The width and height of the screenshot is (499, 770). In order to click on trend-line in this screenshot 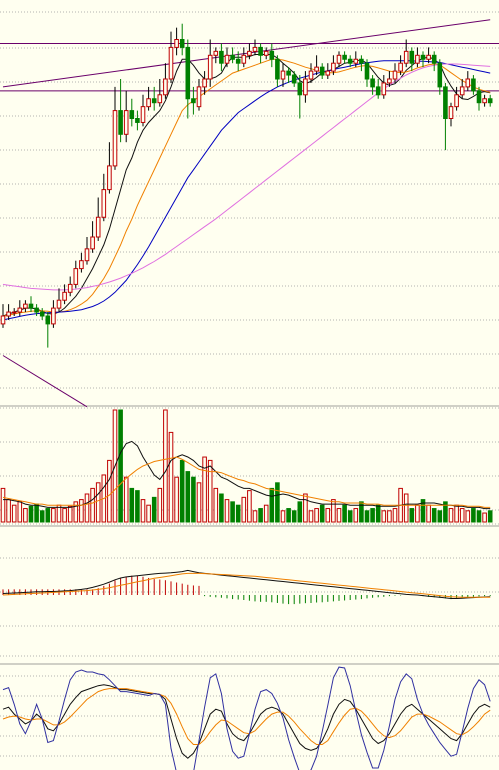, I will do `click(246, 53)`.